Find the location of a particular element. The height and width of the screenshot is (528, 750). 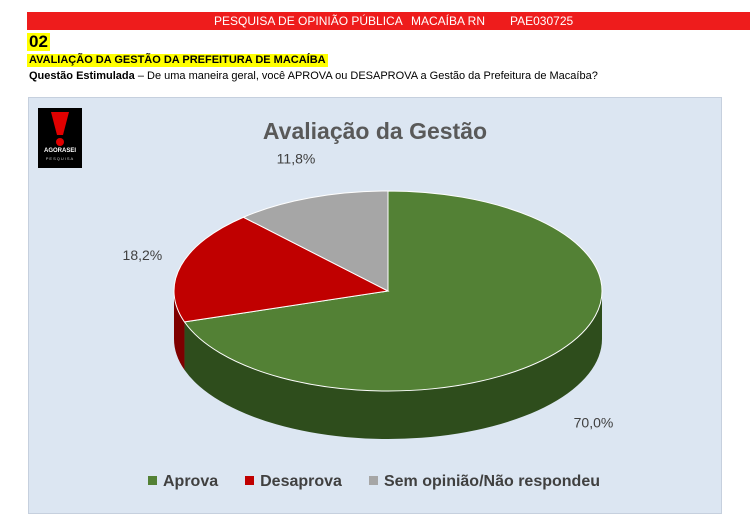

exclamation-icon is located at coordinates (60, 129).